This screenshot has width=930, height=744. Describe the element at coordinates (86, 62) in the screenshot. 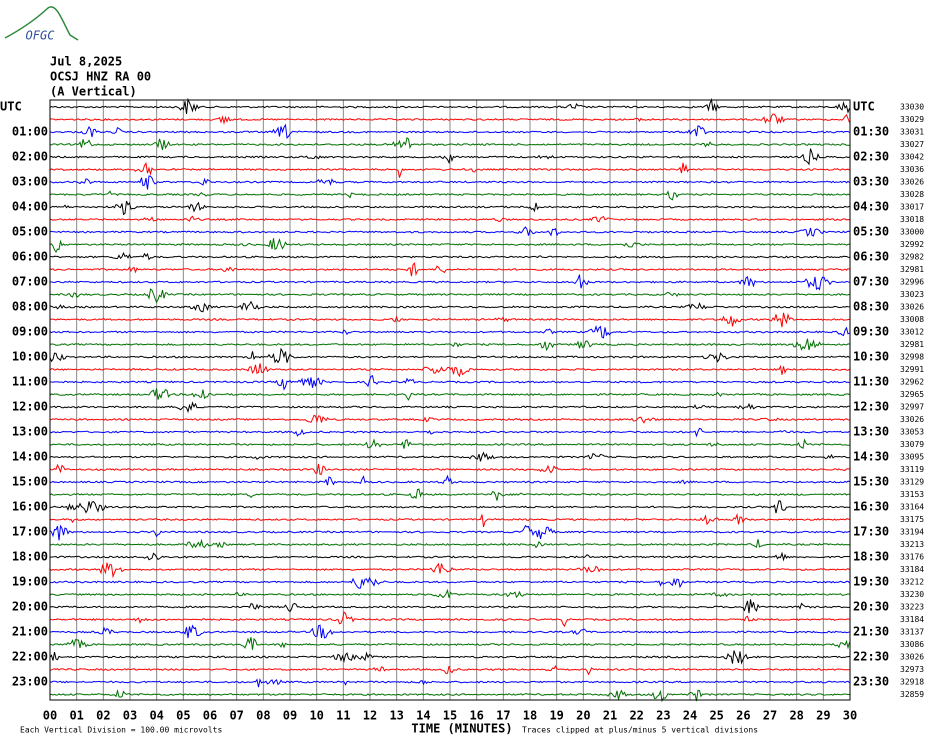

I see `date: Jul 8,2025` at that location.